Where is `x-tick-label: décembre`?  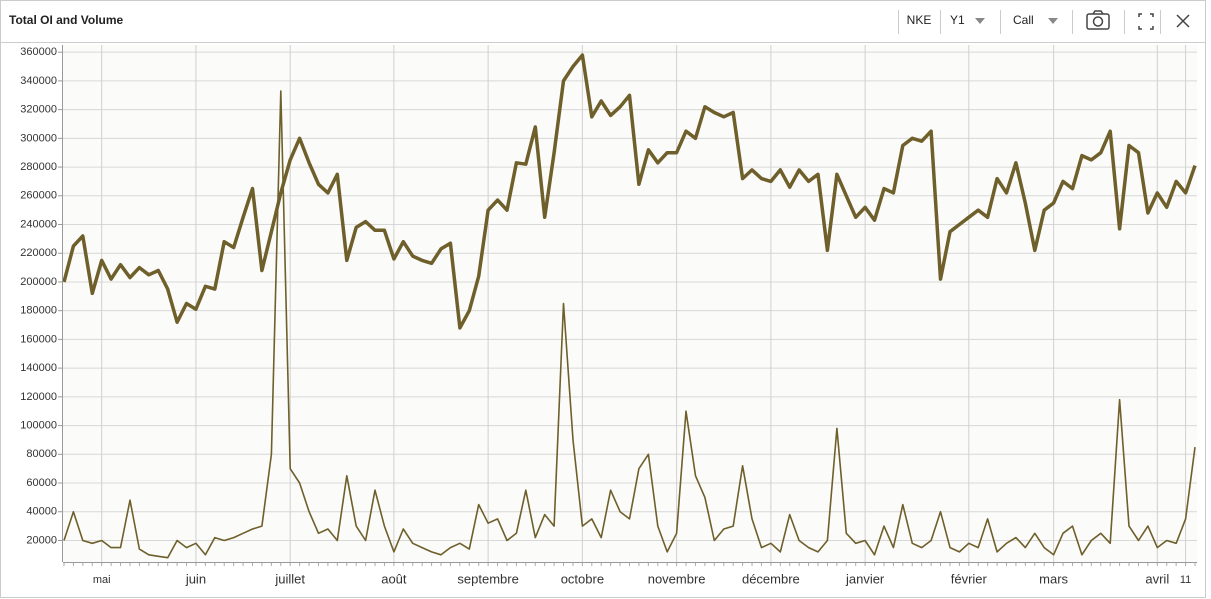
x-tick-label: décembre is located at coordinates (771, 578).